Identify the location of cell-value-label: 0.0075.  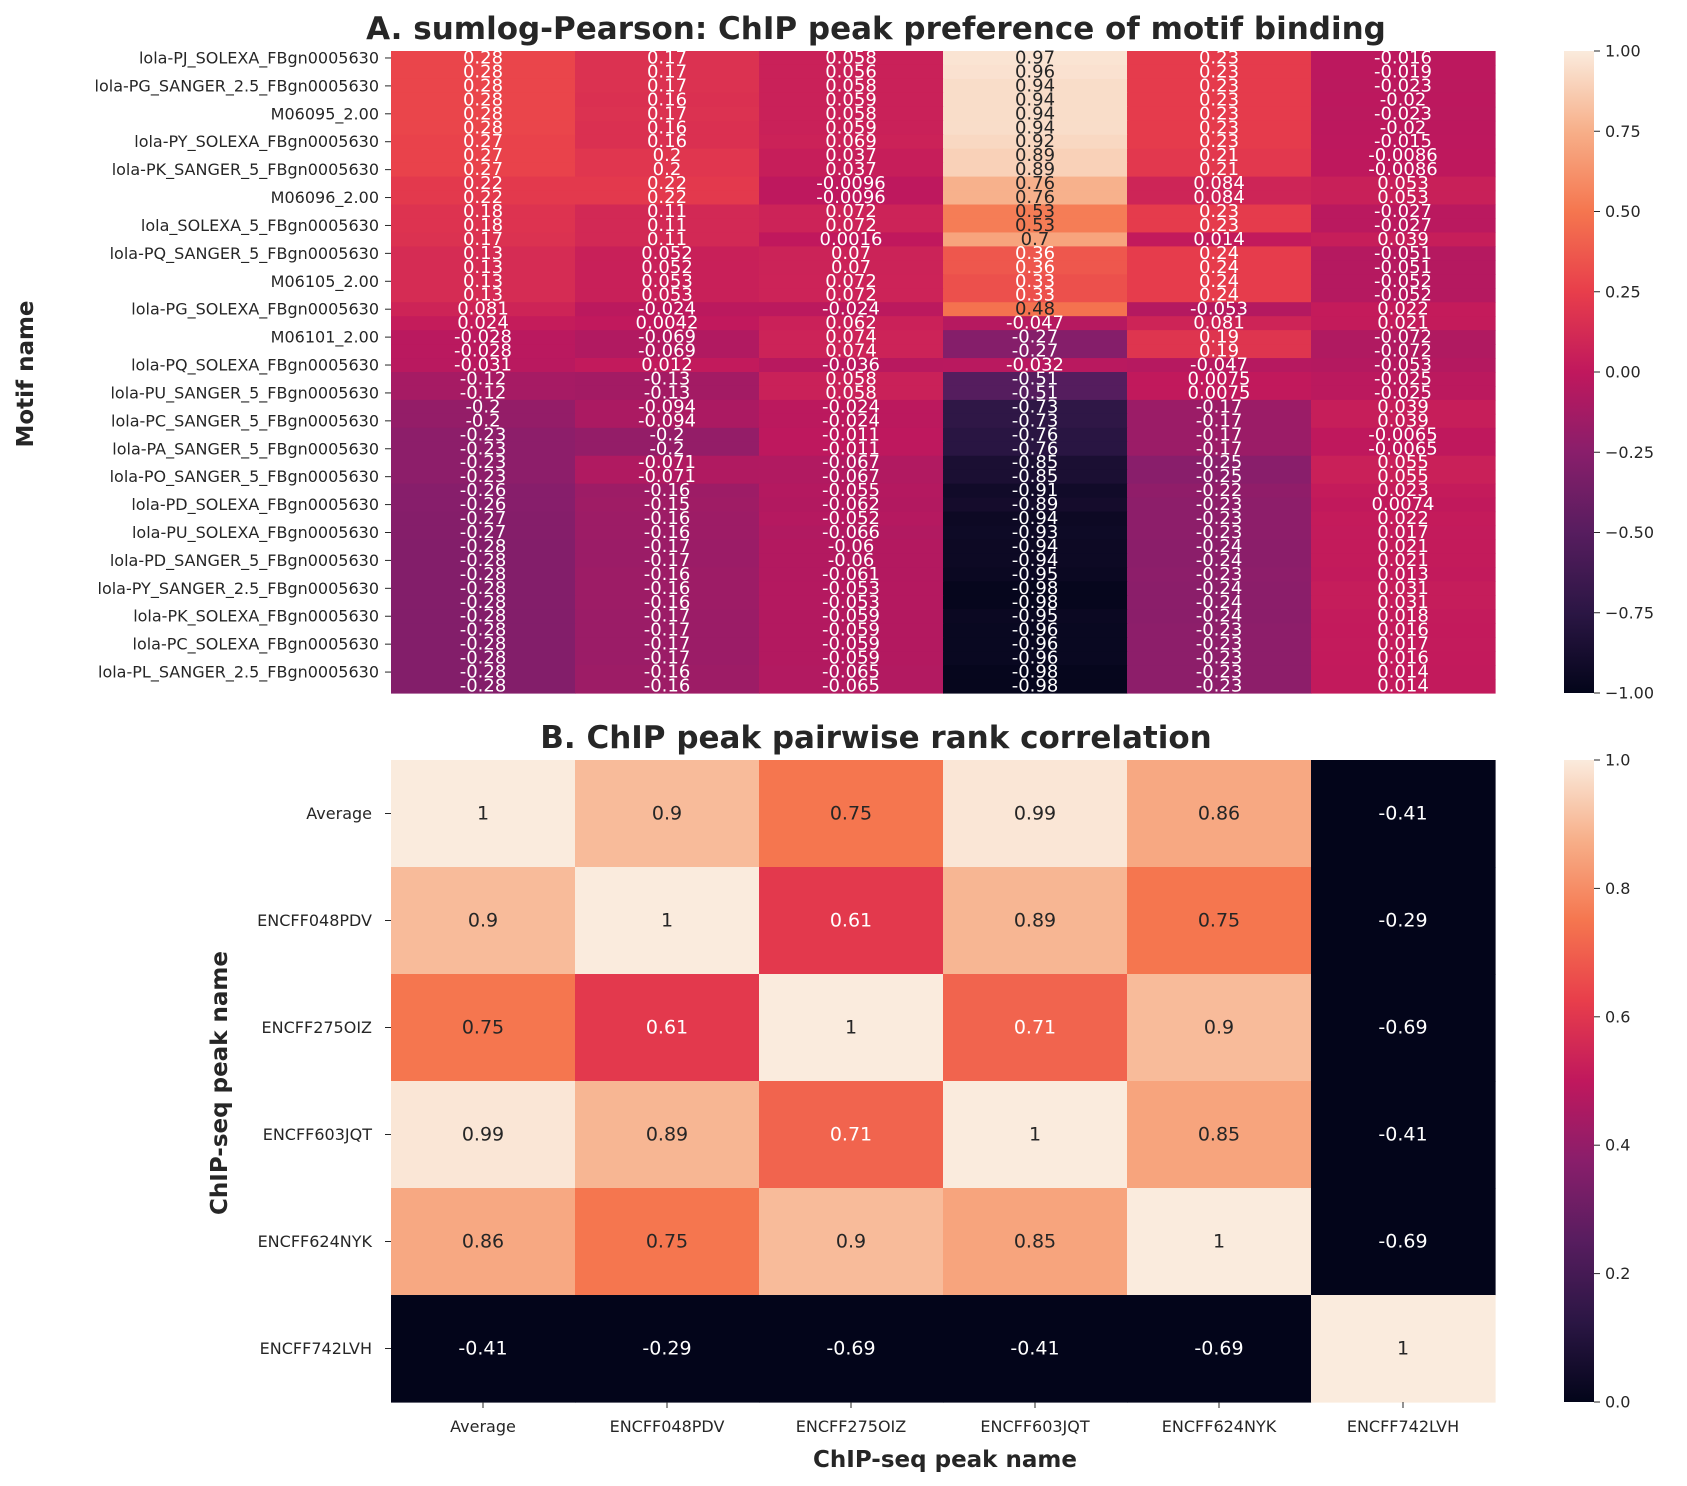
(1219, 392).